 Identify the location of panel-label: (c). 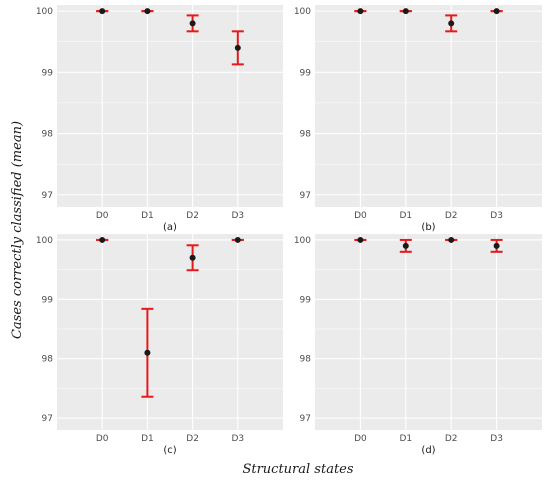
(169, 450).